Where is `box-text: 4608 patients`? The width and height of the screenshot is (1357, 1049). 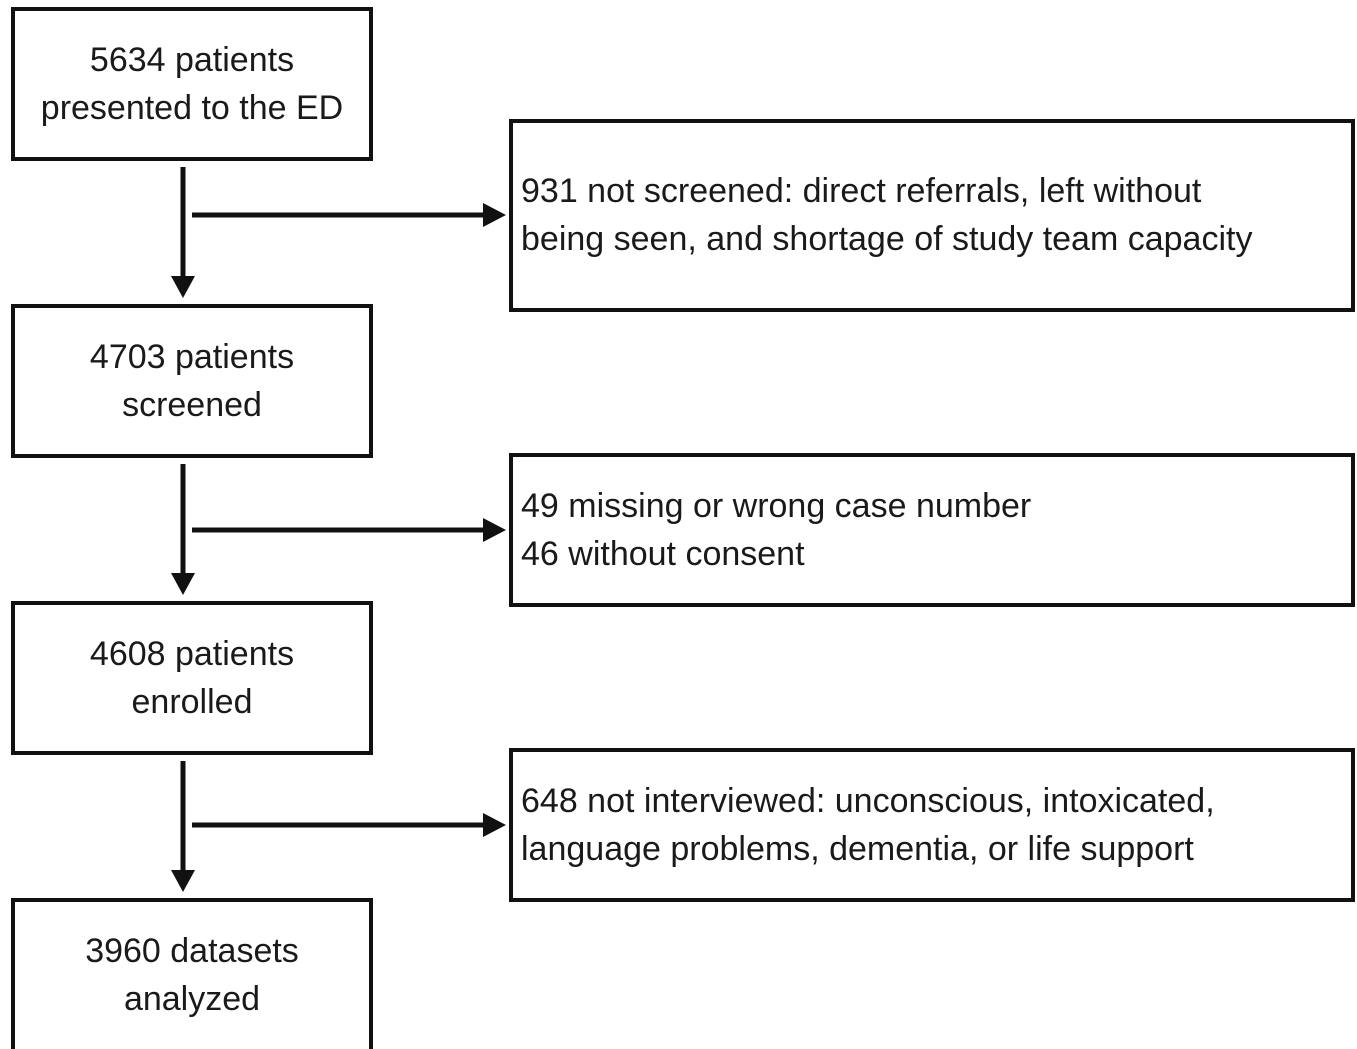 box-text: 4608 patients is located at coordinates (192, 654).